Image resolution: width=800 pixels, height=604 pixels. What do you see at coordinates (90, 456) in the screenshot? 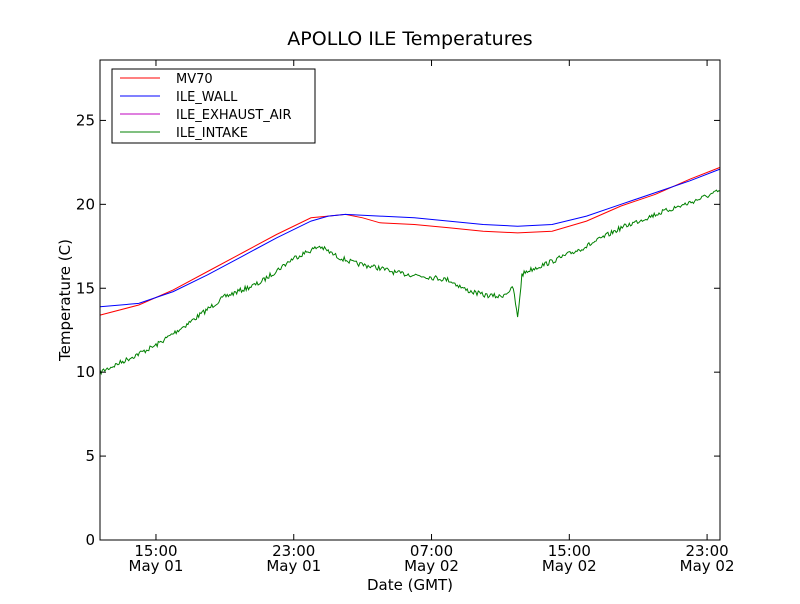
I see `y-tick-label: 5` at bounding box center [90, 456].